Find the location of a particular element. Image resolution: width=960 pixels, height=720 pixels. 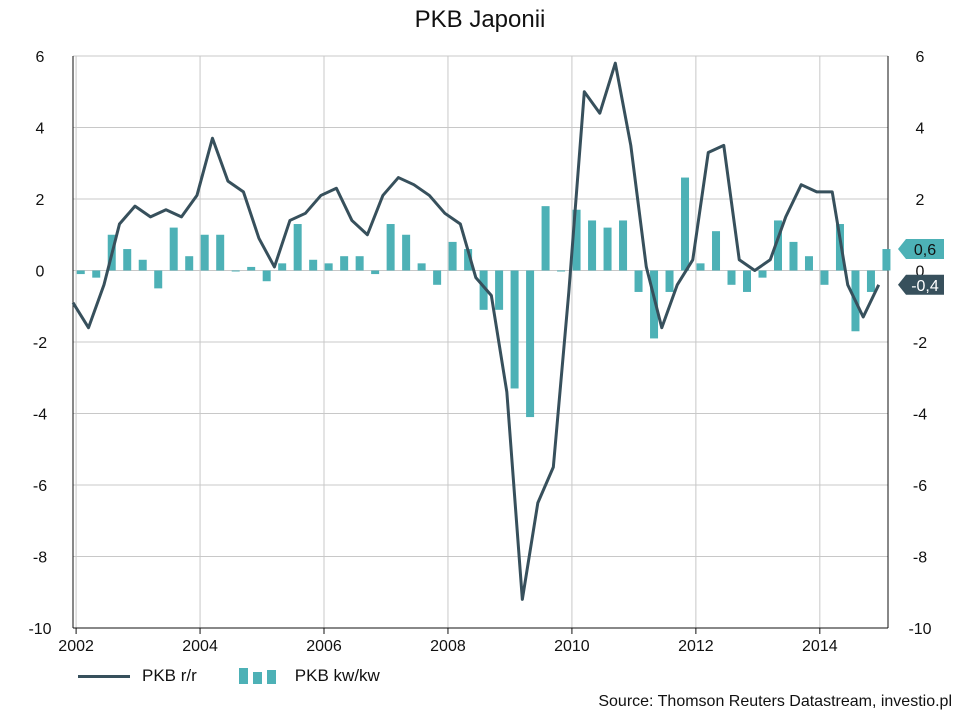

y-tick-label-right: -10 is located at coordinates (919, 629).